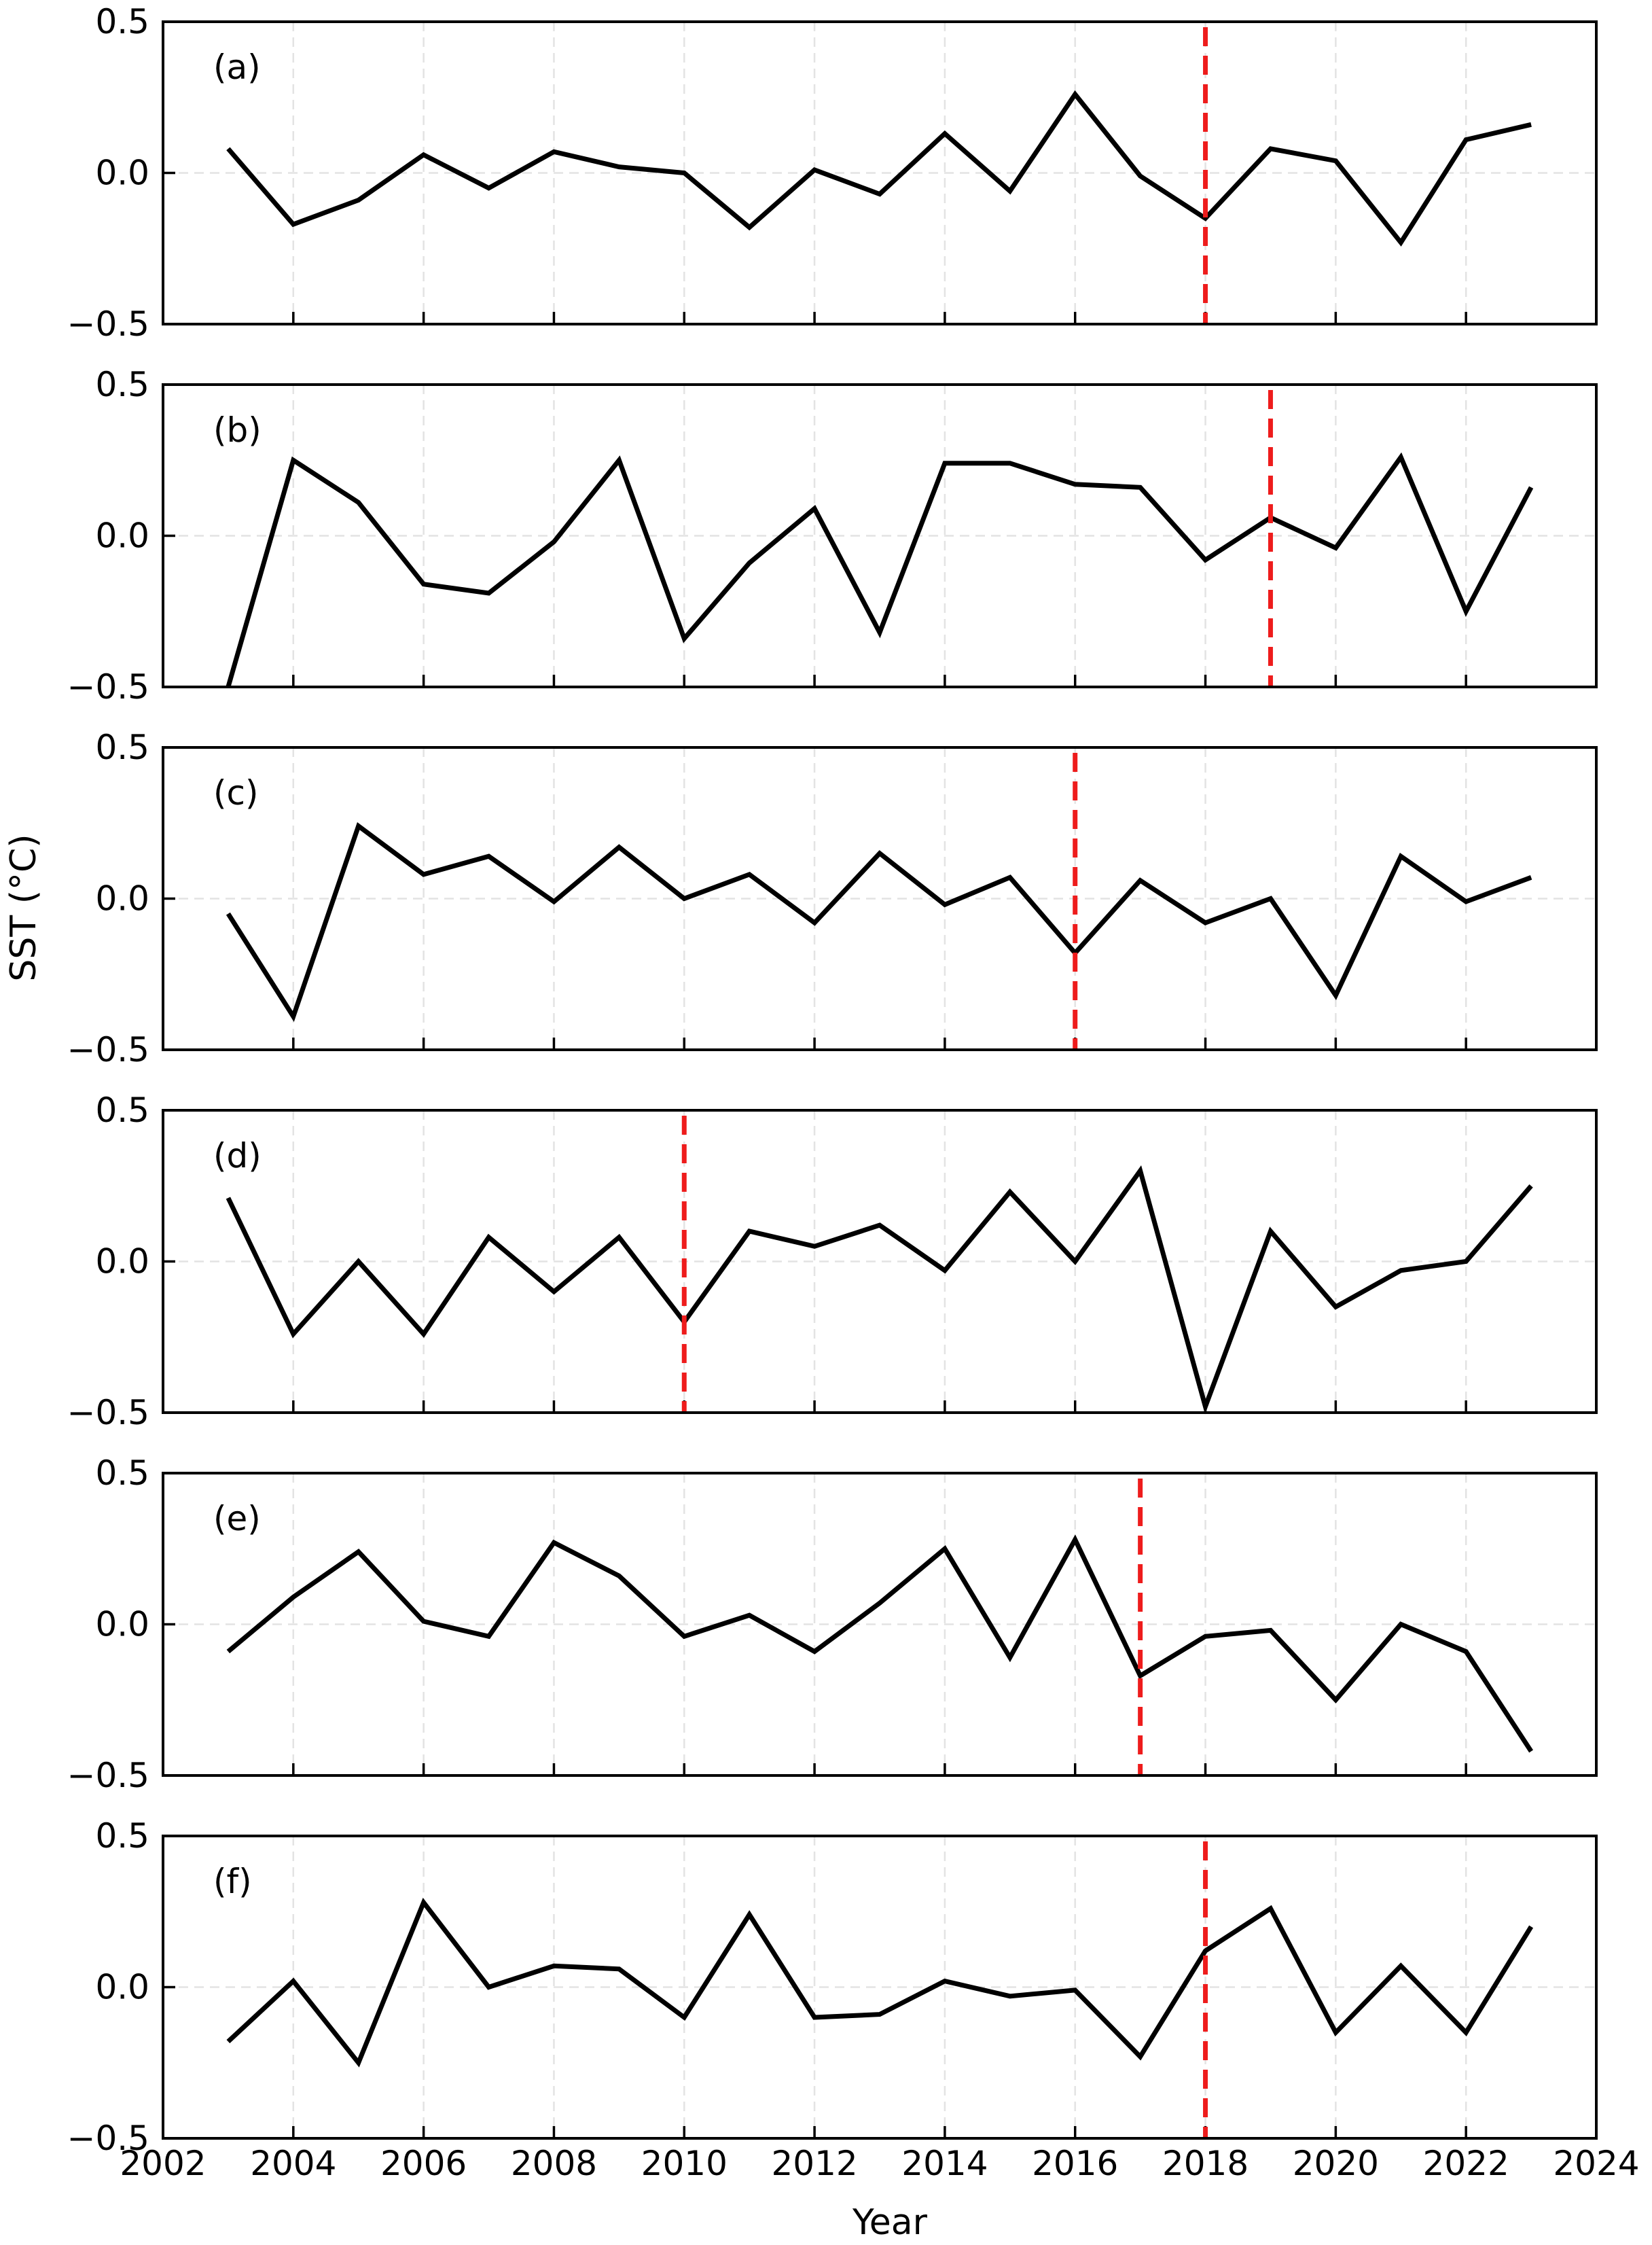 Image resolution: width=1652 pixels, height=2245 pixels. Describe the element at coordinates (944, 2163) in the screenshot. I see `x-tick-label: 2014` at that location.